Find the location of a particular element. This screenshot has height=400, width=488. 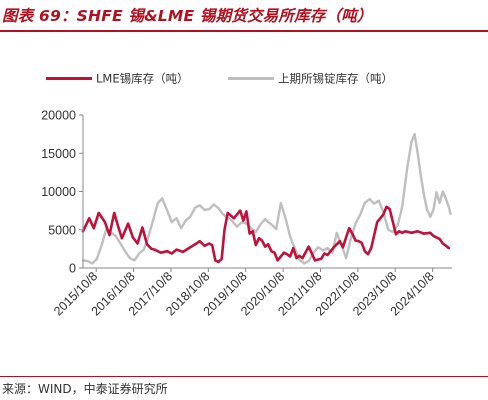

legend-label-lme: LME锡库存（吨） is located at coordinates (142, 79).